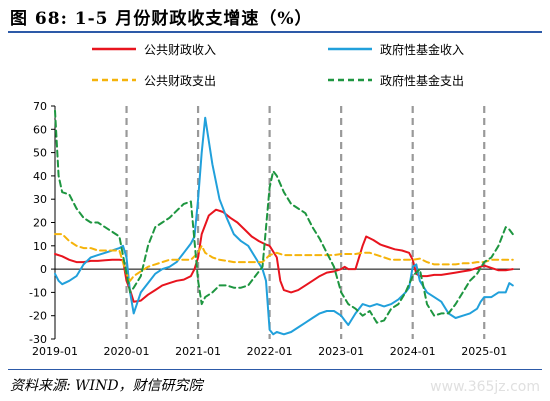  What do you see at coordinates (270, 351) in the screenshot?
I see `x-tick-label: 2022-01` at bounding box center [270, 351].